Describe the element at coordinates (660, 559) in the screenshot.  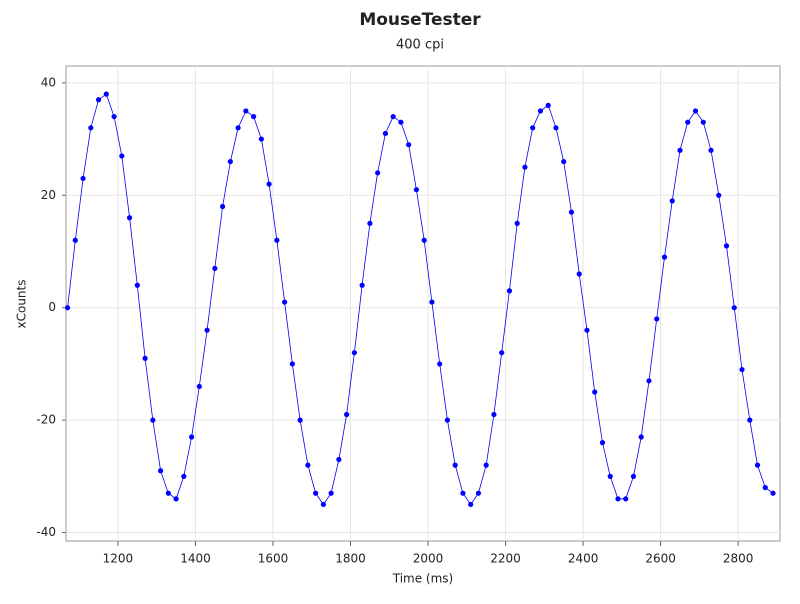
I see `x-tick-label: 2600` at that location.